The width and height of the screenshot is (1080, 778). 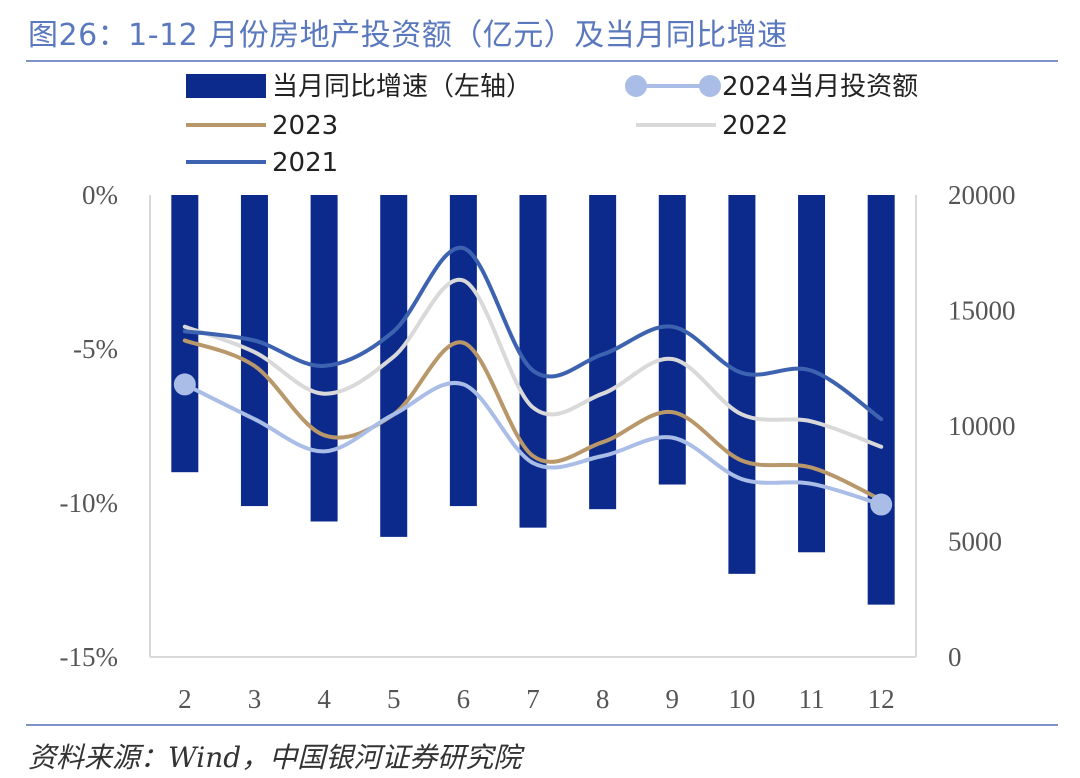 What do you see at coordinates (464, 699) in the screenshot?
I see `x-tick-label: 6` at bounding box center [464, 699].